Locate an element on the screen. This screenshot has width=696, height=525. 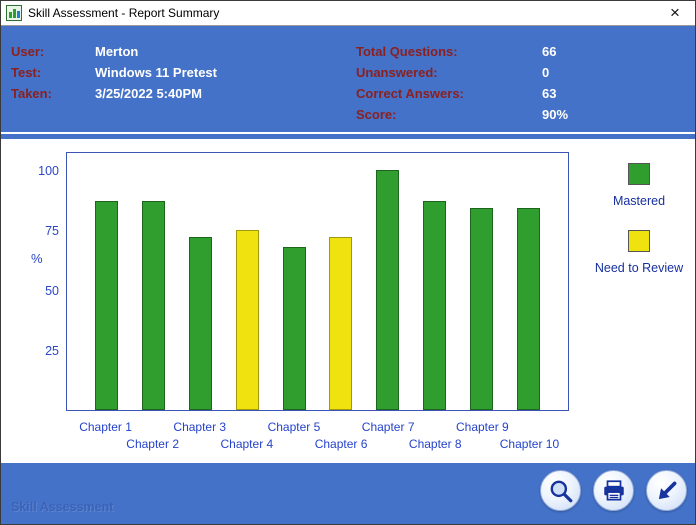
info-value: 66 is located at coordinates (549, 51).